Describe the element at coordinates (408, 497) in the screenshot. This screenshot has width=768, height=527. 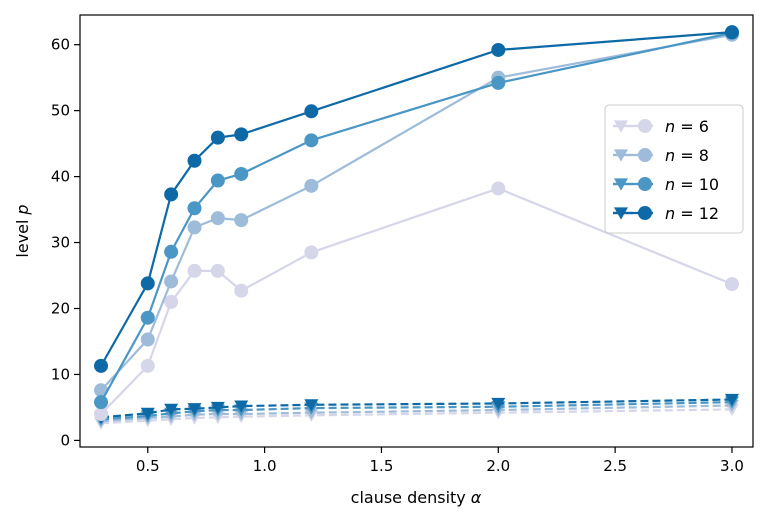
I see `x-axis-label: clause density` at that location.